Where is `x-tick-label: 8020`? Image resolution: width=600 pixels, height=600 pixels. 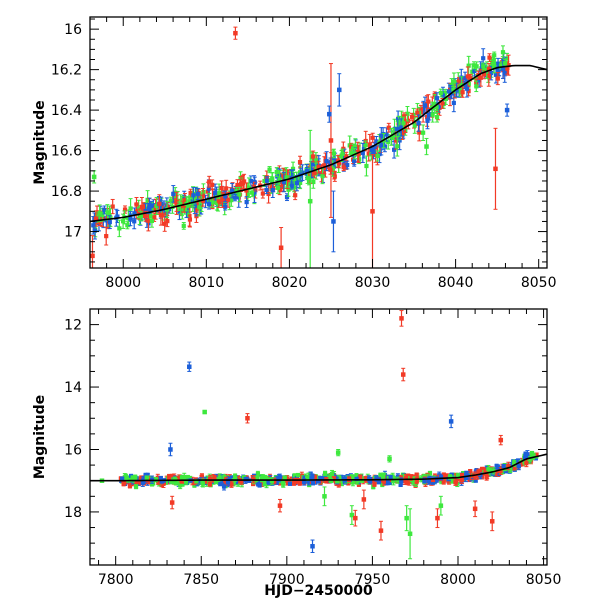
x-tick-label: 8020 is located at coordinates (290, 283).